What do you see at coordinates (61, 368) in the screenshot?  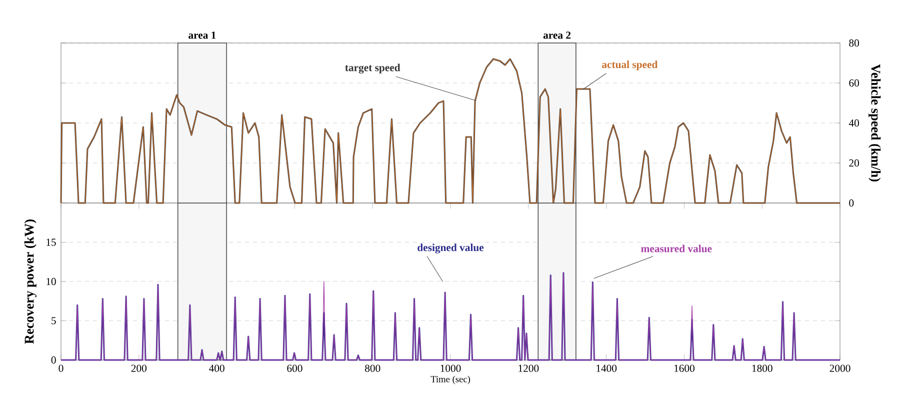 I see `x-tick-label: 0` at bounding box center [61, 368].